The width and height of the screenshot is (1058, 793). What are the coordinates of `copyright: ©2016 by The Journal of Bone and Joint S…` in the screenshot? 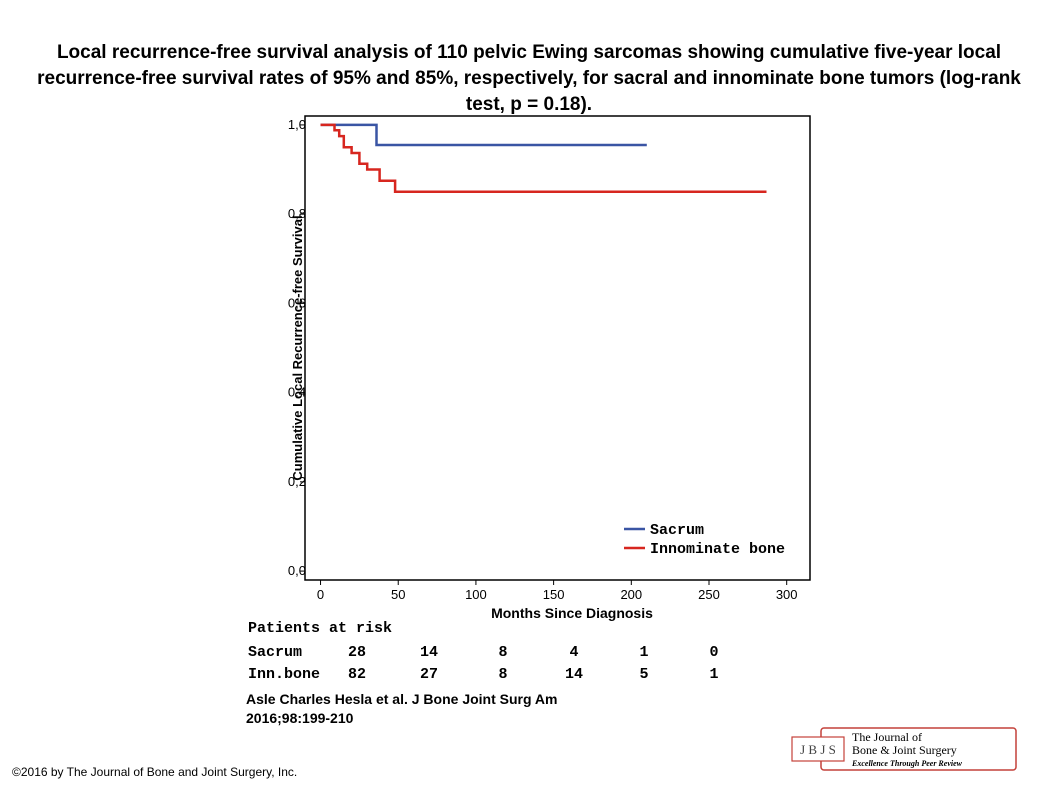 It's located at (155, 772).